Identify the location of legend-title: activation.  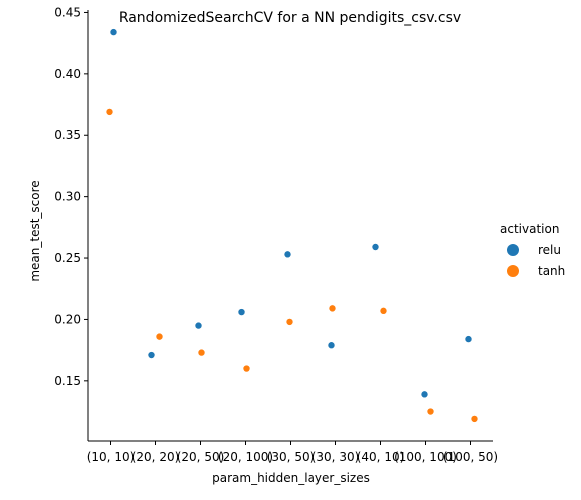
(529, 229).